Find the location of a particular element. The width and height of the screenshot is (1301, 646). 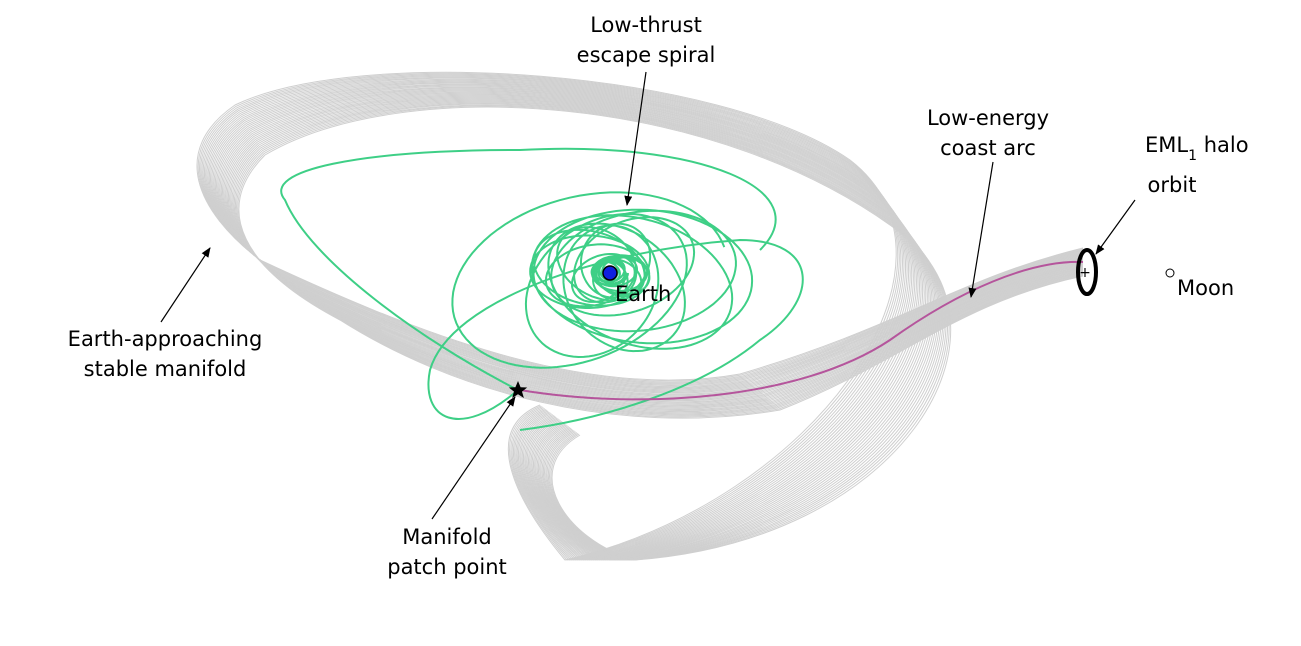

coast-arrow is located at coordinates (981, 229).